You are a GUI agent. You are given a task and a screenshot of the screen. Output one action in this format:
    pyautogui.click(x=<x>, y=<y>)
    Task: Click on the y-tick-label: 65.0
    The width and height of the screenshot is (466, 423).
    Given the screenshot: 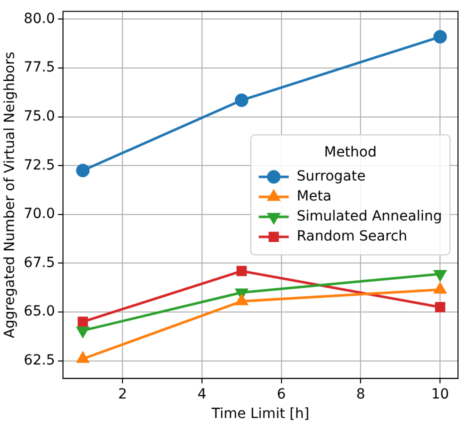 What is the action you would take?
    pyautogui.click(x=39, y=312)
    